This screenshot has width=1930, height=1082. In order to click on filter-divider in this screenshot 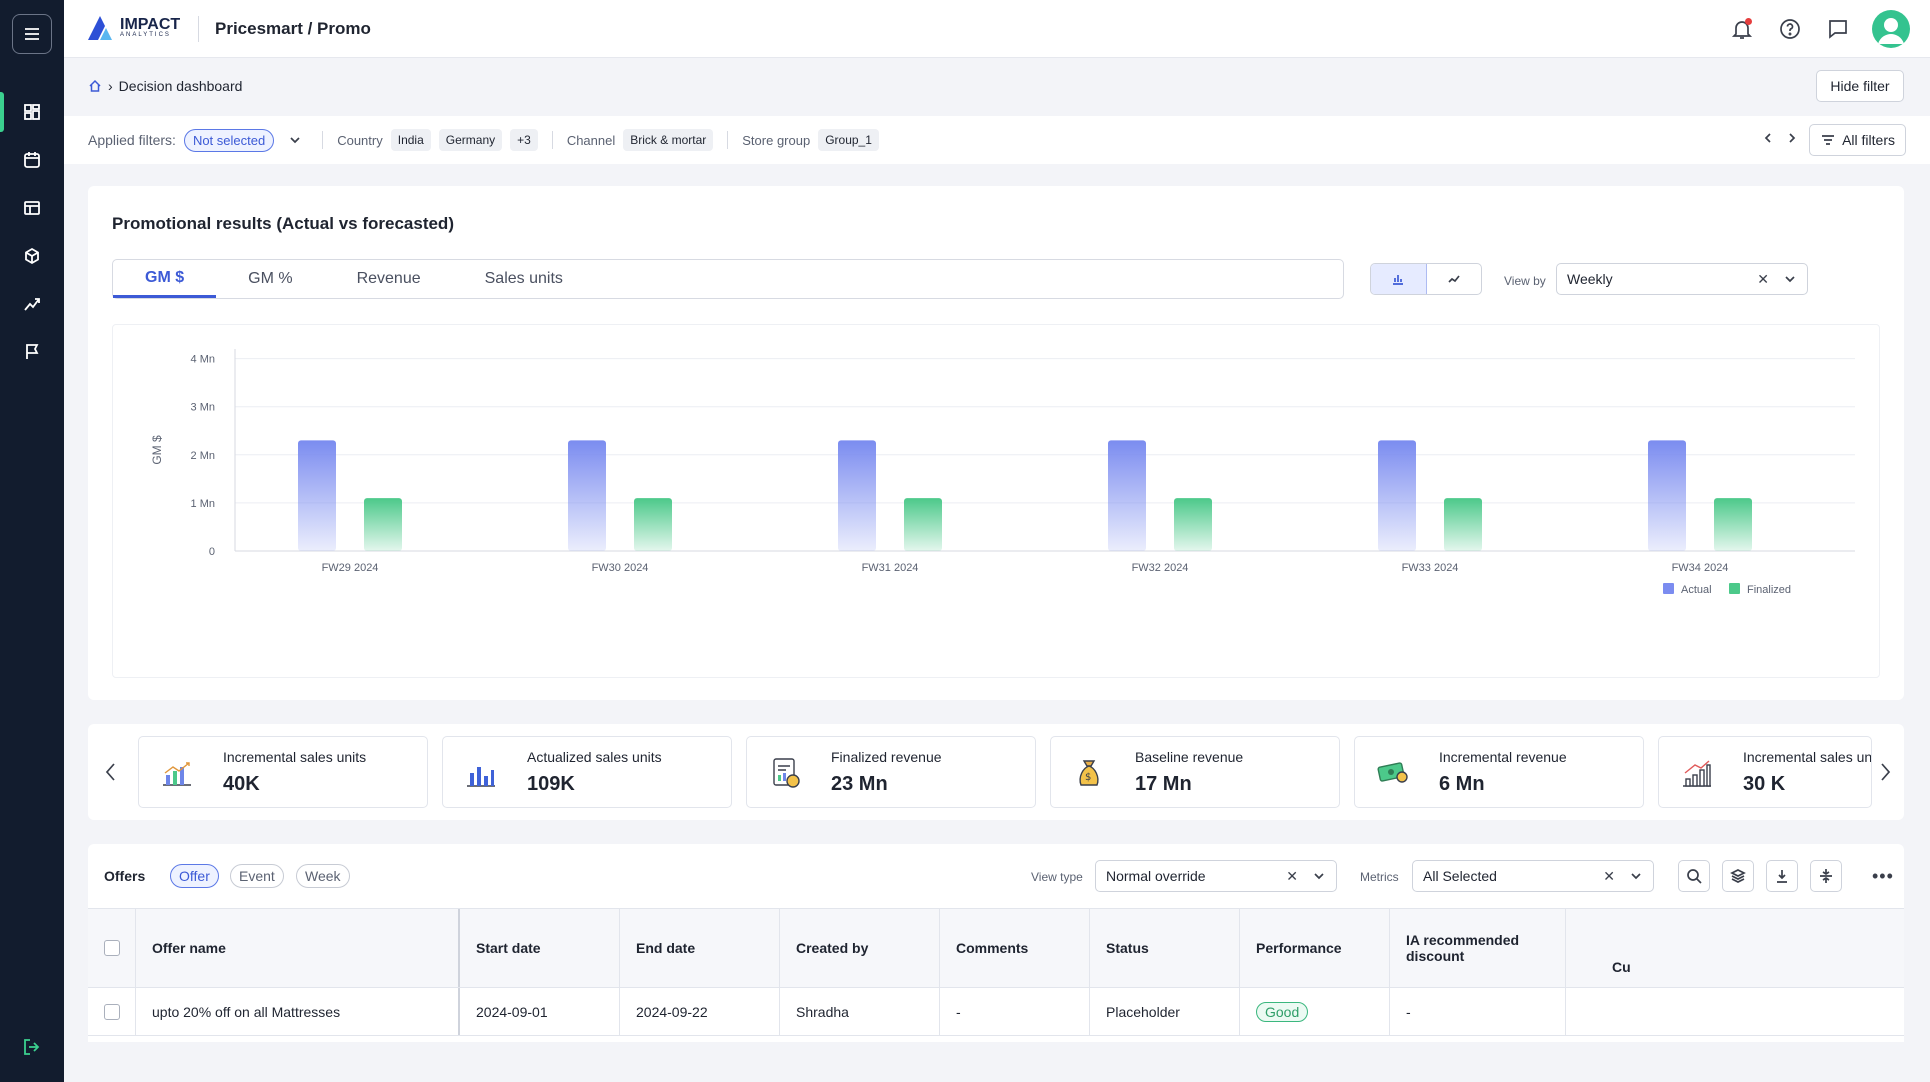, I will do `click(552, 140)`.